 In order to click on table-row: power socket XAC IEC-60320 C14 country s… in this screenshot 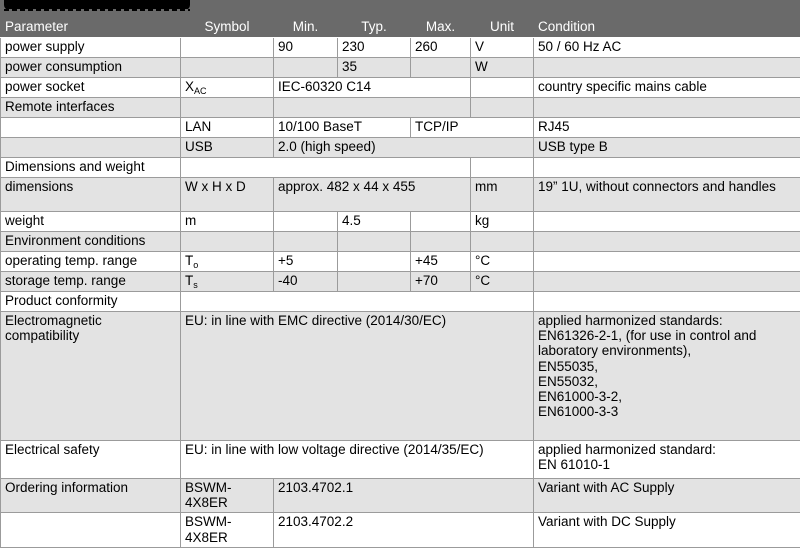, I will do `click(400, 88)`.